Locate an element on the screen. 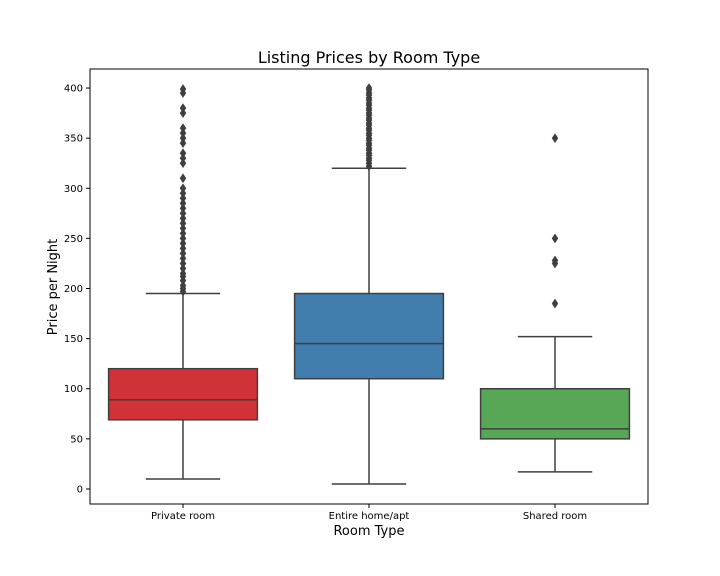 The image size is (720, 576). x-tick-label: Private room is located at coordinates (183, 516).